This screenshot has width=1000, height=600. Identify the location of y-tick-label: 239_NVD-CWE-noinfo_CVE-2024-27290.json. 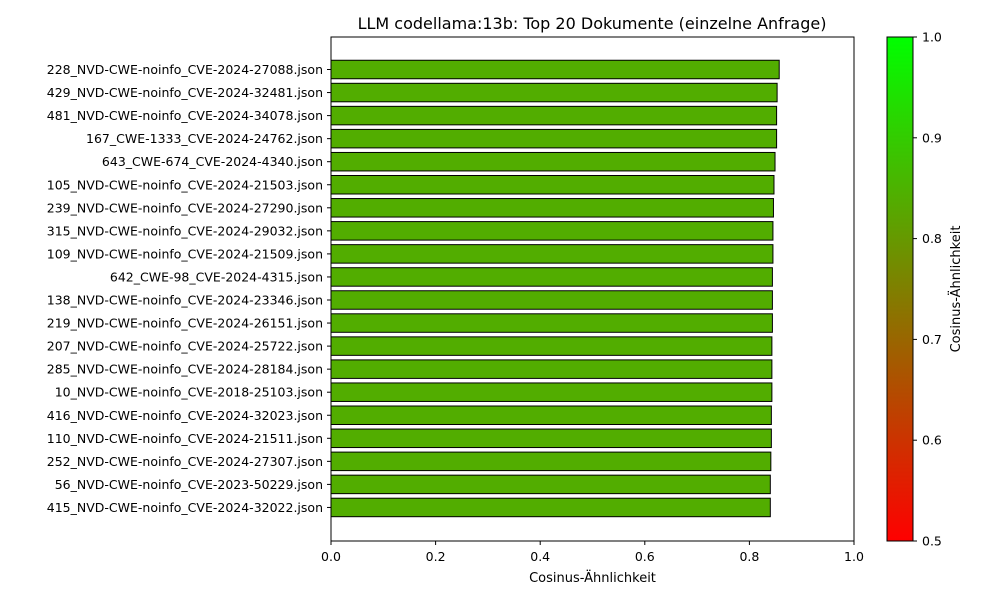
(185, 207).